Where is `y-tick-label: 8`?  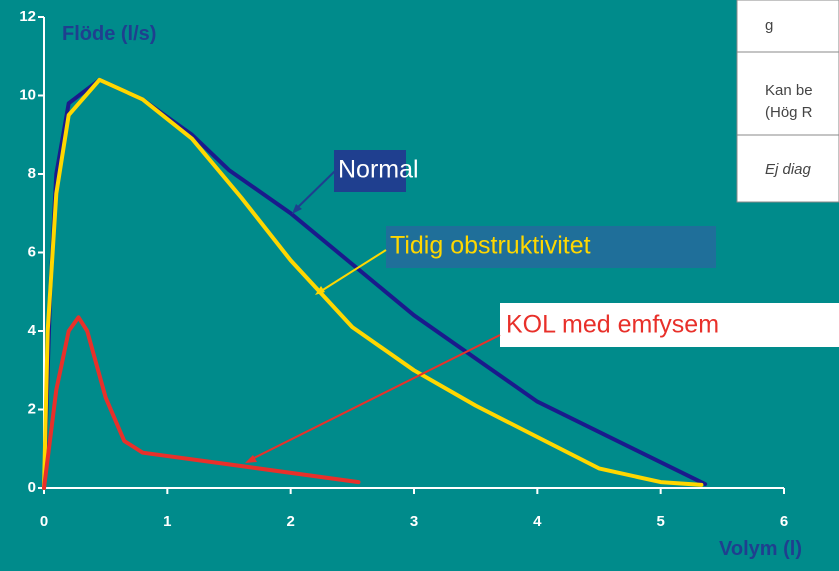
y-tick-label: 8 is located at coordinates (32, 173).